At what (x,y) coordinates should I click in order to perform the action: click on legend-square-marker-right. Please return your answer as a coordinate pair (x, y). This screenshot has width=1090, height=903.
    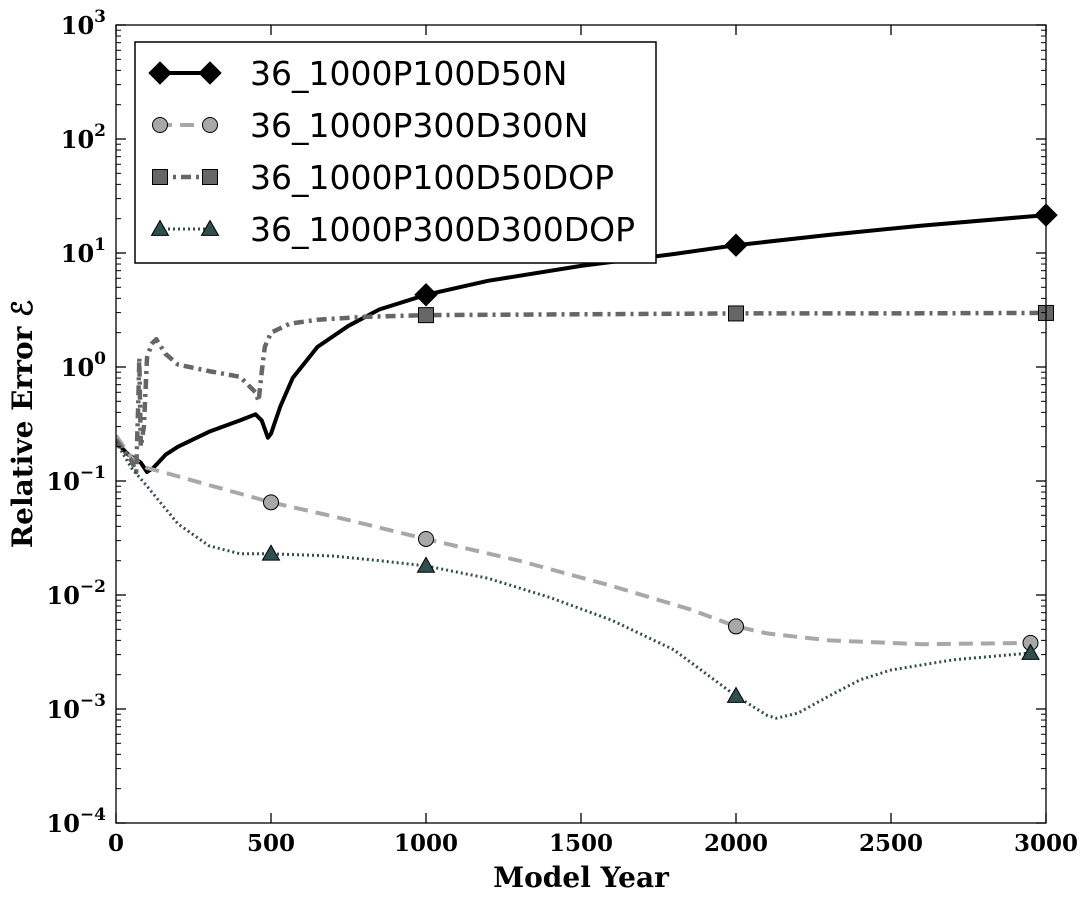
    Looking at the image, I should click on (210, 177).